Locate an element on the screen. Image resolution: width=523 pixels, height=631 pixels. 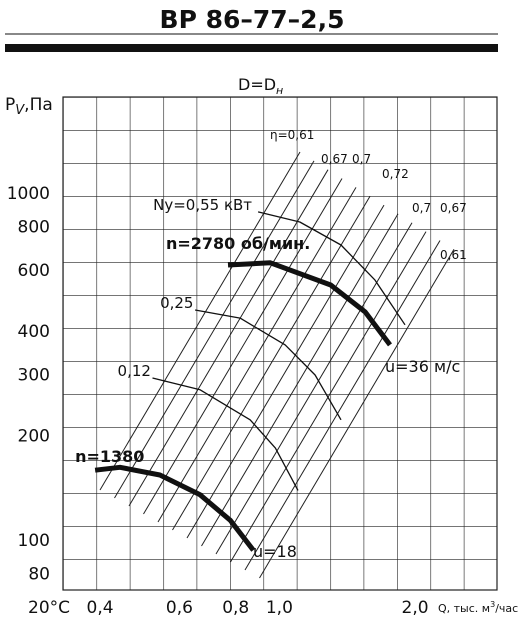
y-tick-label: 100 is located at coordinates (34, 541).